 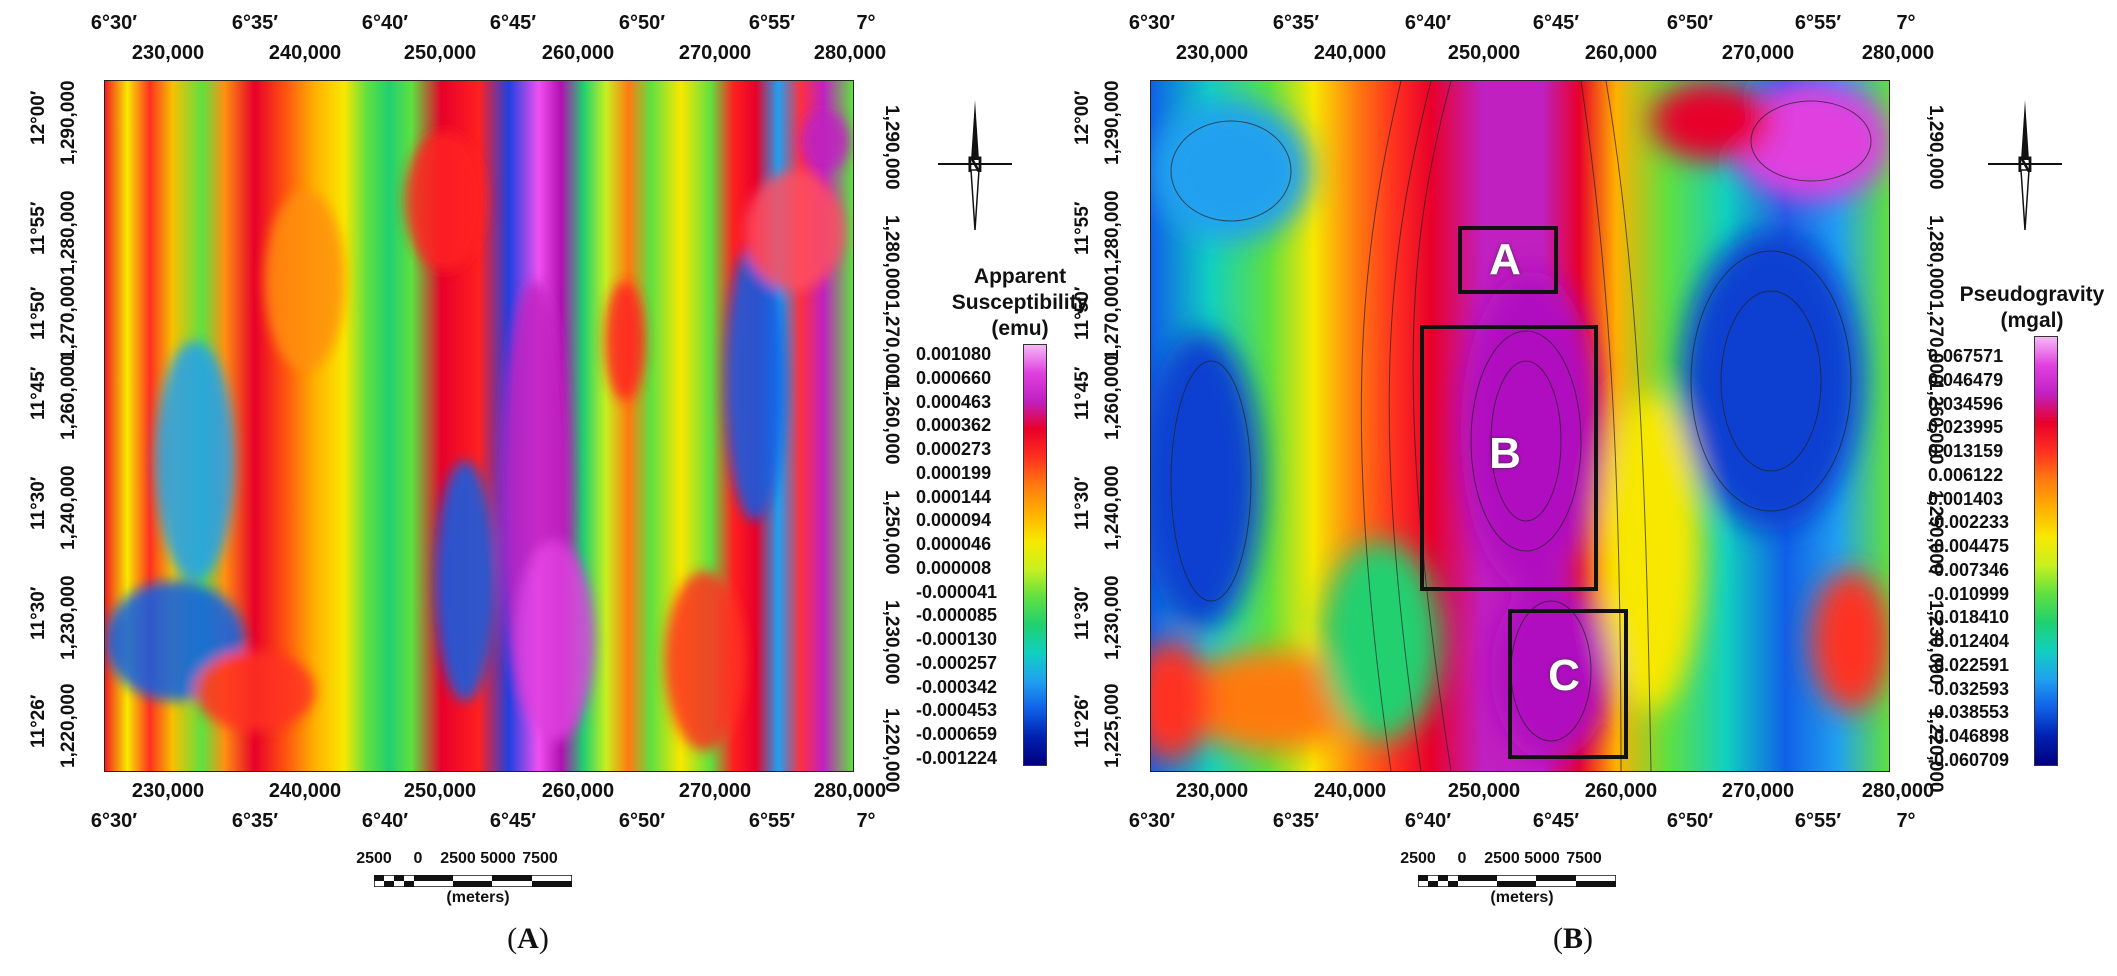 I want to click on legend-title: Apparent Susceptibility (emu), so click(x=1020, y=303).